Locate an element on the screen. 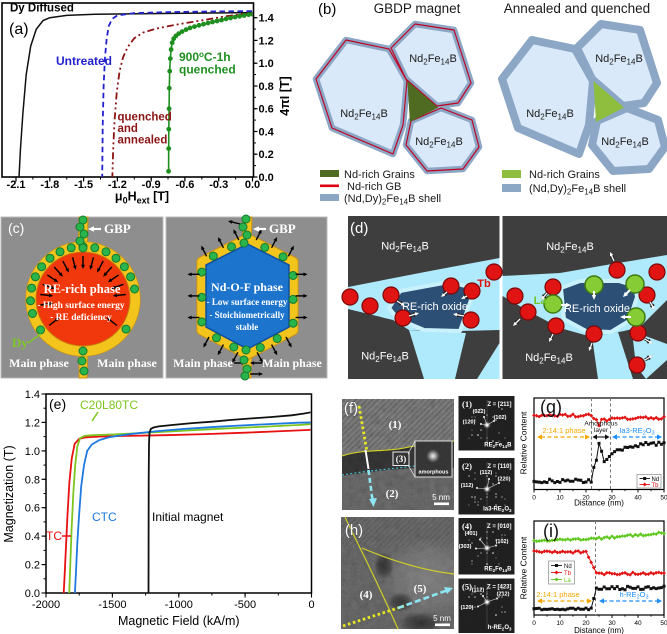 This screenshot has width=667, height=634. svg-text: (102) is located at coordinates (502, 542).